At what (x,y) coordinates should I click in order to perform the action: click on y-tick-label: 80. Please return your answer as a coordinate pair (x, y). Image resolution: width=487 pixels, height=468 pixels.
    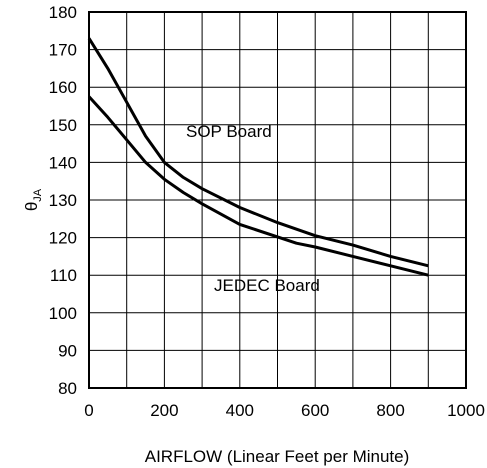
    Looking at the image, I should click on (67, 388).